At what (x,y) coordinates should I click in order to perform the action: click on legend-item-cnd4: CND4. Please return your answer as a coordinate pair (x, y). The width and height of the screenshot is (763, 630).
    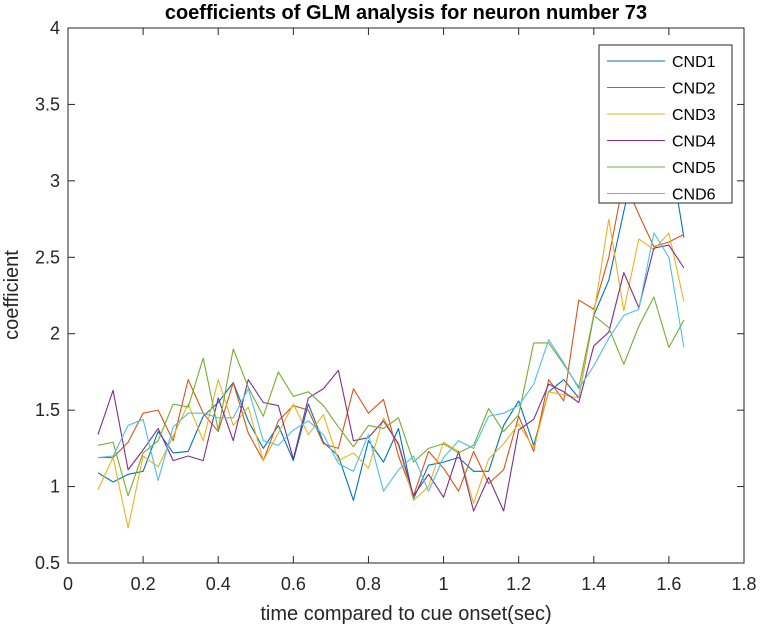
    Looking at the image, I should click on (661, 142).